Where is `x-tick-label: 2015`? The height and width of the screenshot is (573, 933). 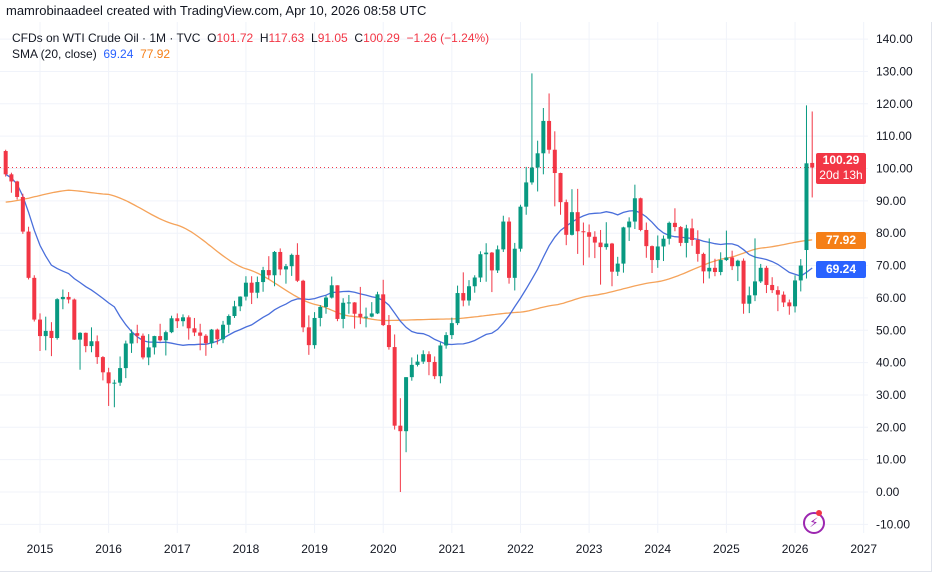 x-tick-label: 2015 is located at coordinates (40, 549).